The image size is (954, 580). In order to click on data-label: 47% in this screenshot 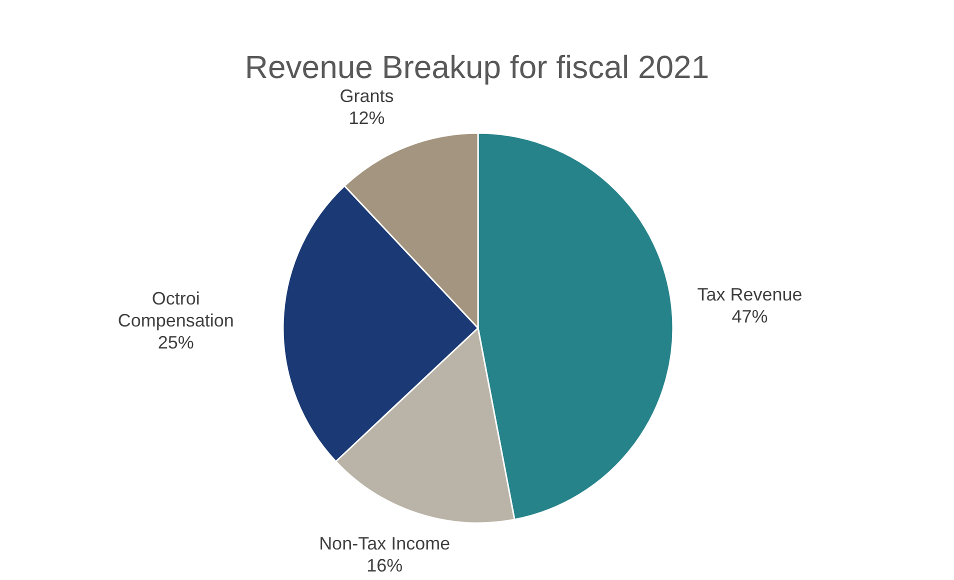, I will do `click(750, 316)`.